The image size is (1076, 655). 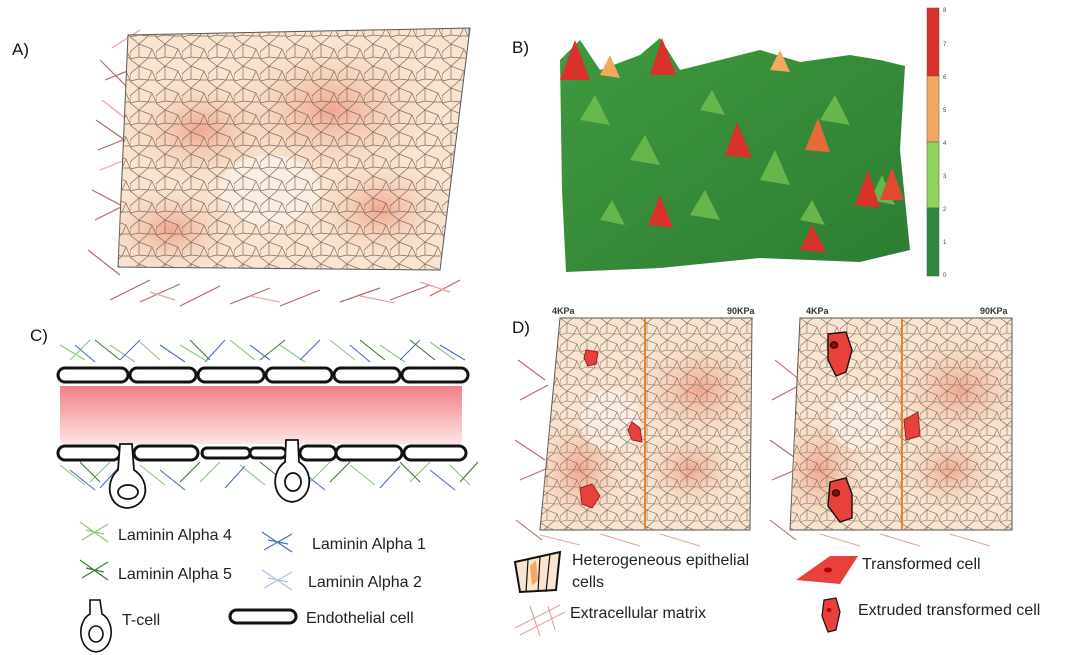 I want to click on terrain-peaks, so click(x=732, y=145).